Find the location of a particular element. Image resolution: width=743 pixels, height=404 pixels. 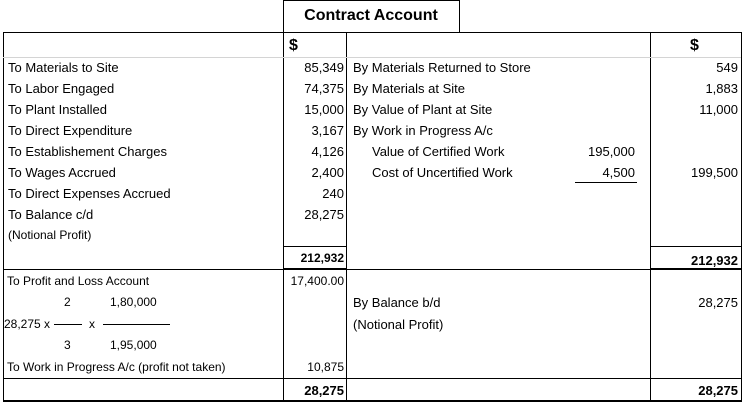

amount: 2,400 is located at coordinates (327, 172).